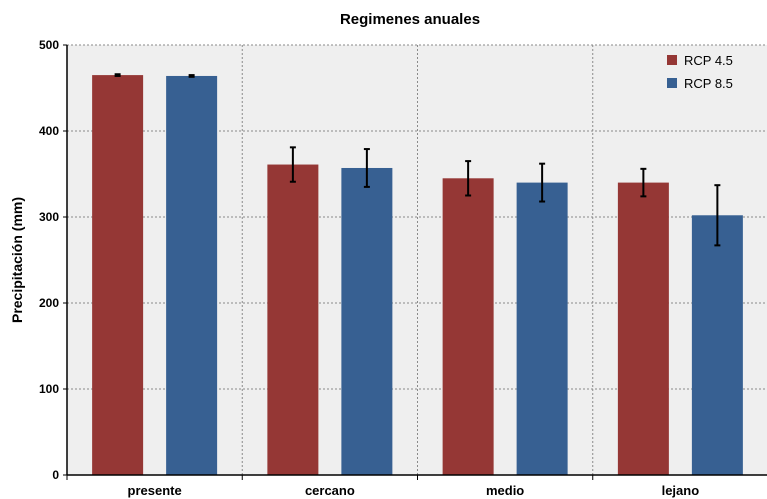 Image resolution: width=767 pixels, height=499 pixels. I want to click on y-tick-label: 0, so click(55, 475).